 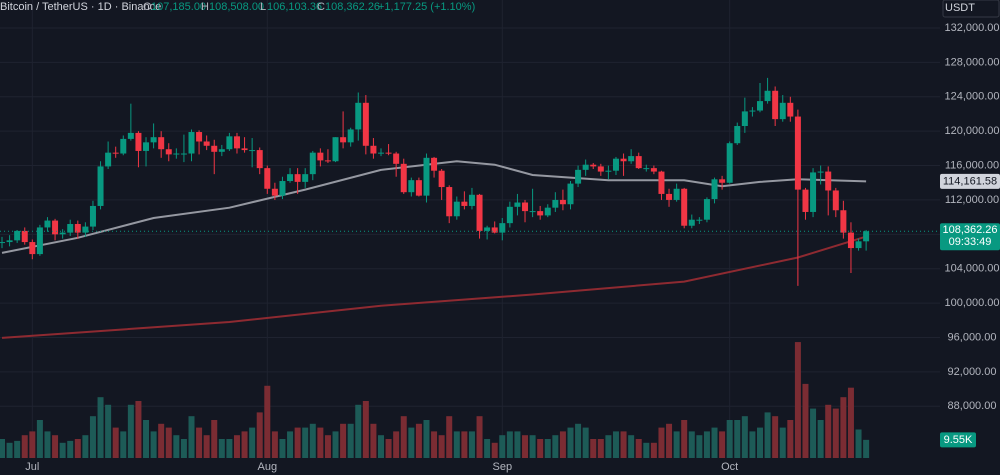 I want to click on l-label: L, so click(x=263, y=7).